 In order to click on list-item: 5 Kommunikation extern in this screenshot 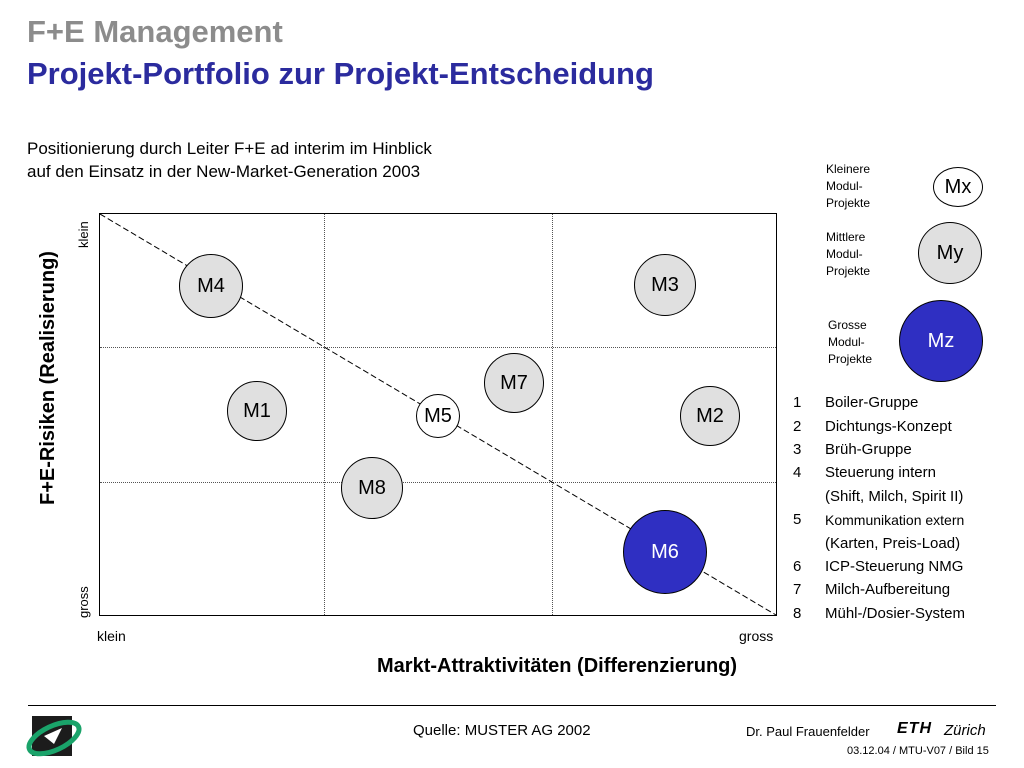, I will do `click(879, 519)`.